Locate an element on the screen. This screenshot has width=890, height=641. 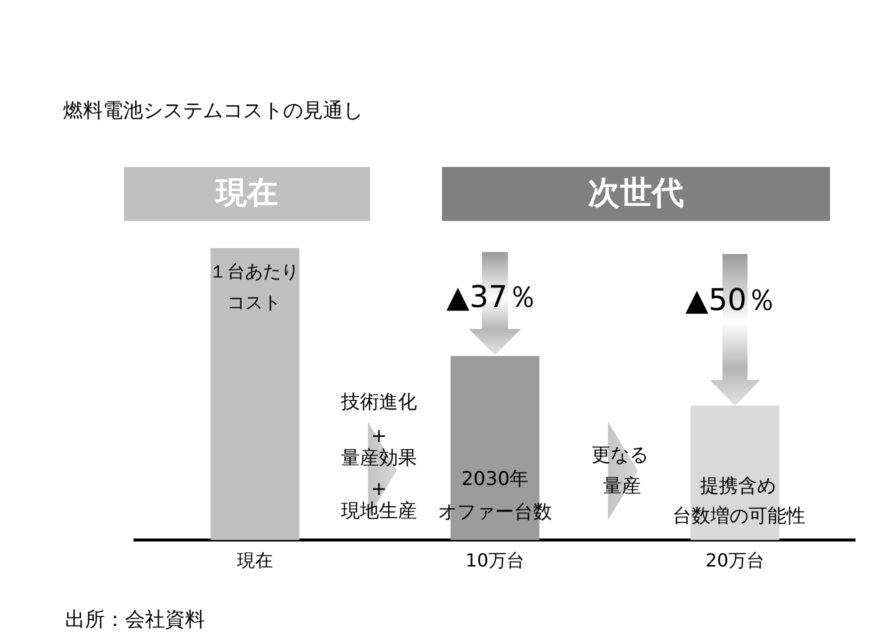
annotation: 量産 is located at coordinates (622, 485).